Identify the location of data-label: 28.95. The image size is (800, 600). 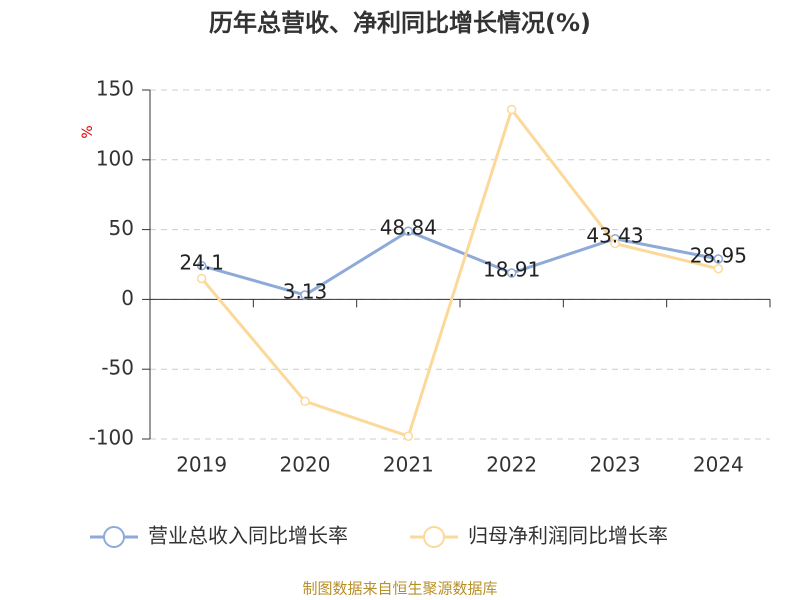
(718, 255).